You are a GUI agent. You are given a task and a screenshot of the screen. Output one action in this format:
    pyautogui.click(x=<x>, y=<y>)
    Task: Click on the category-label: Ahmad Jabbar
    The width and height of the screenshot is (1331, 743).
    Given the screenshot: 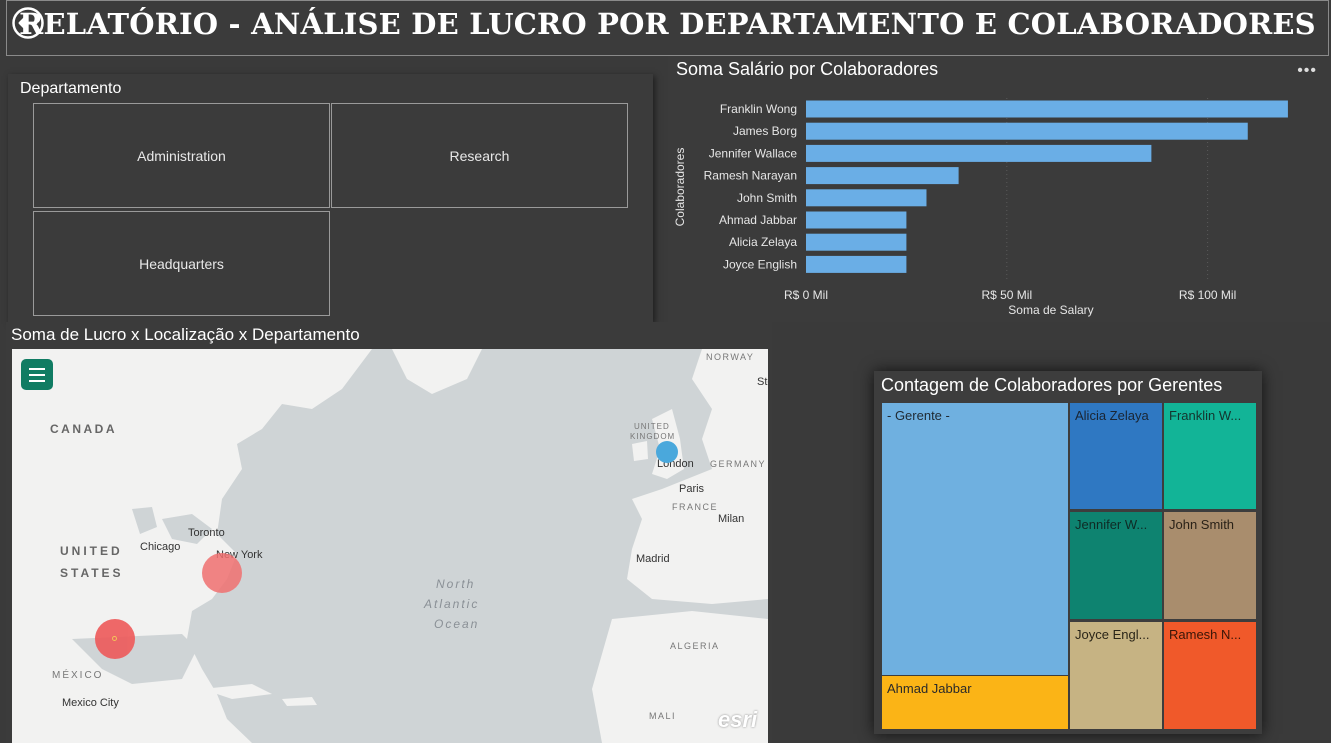 What is the action you would take?
    pyautogui.click(x=758, y=220)
    